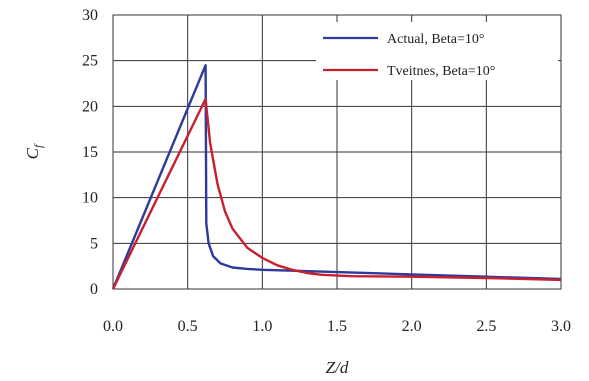 Image resolution: width=589 pixels, height=381 pixels. Describe the element at coordinates (435, 39) in the screenshot. I see `legend-label-actual: Actual, Beta=10°` at that location.